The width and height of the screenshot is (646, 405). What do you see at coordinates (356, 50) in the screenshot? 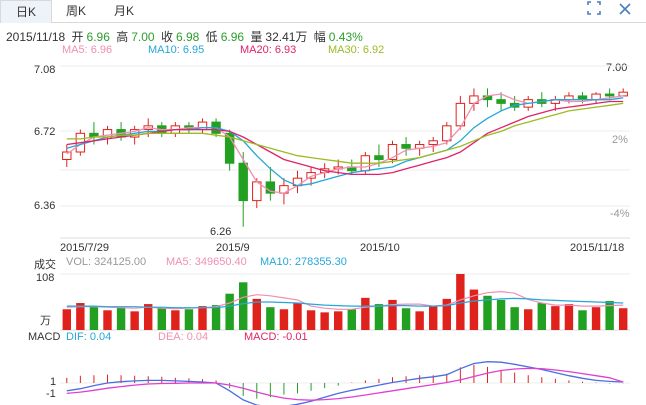
I see `ma30-legend: MA30: 6.92` at bounding box center [356, 50].